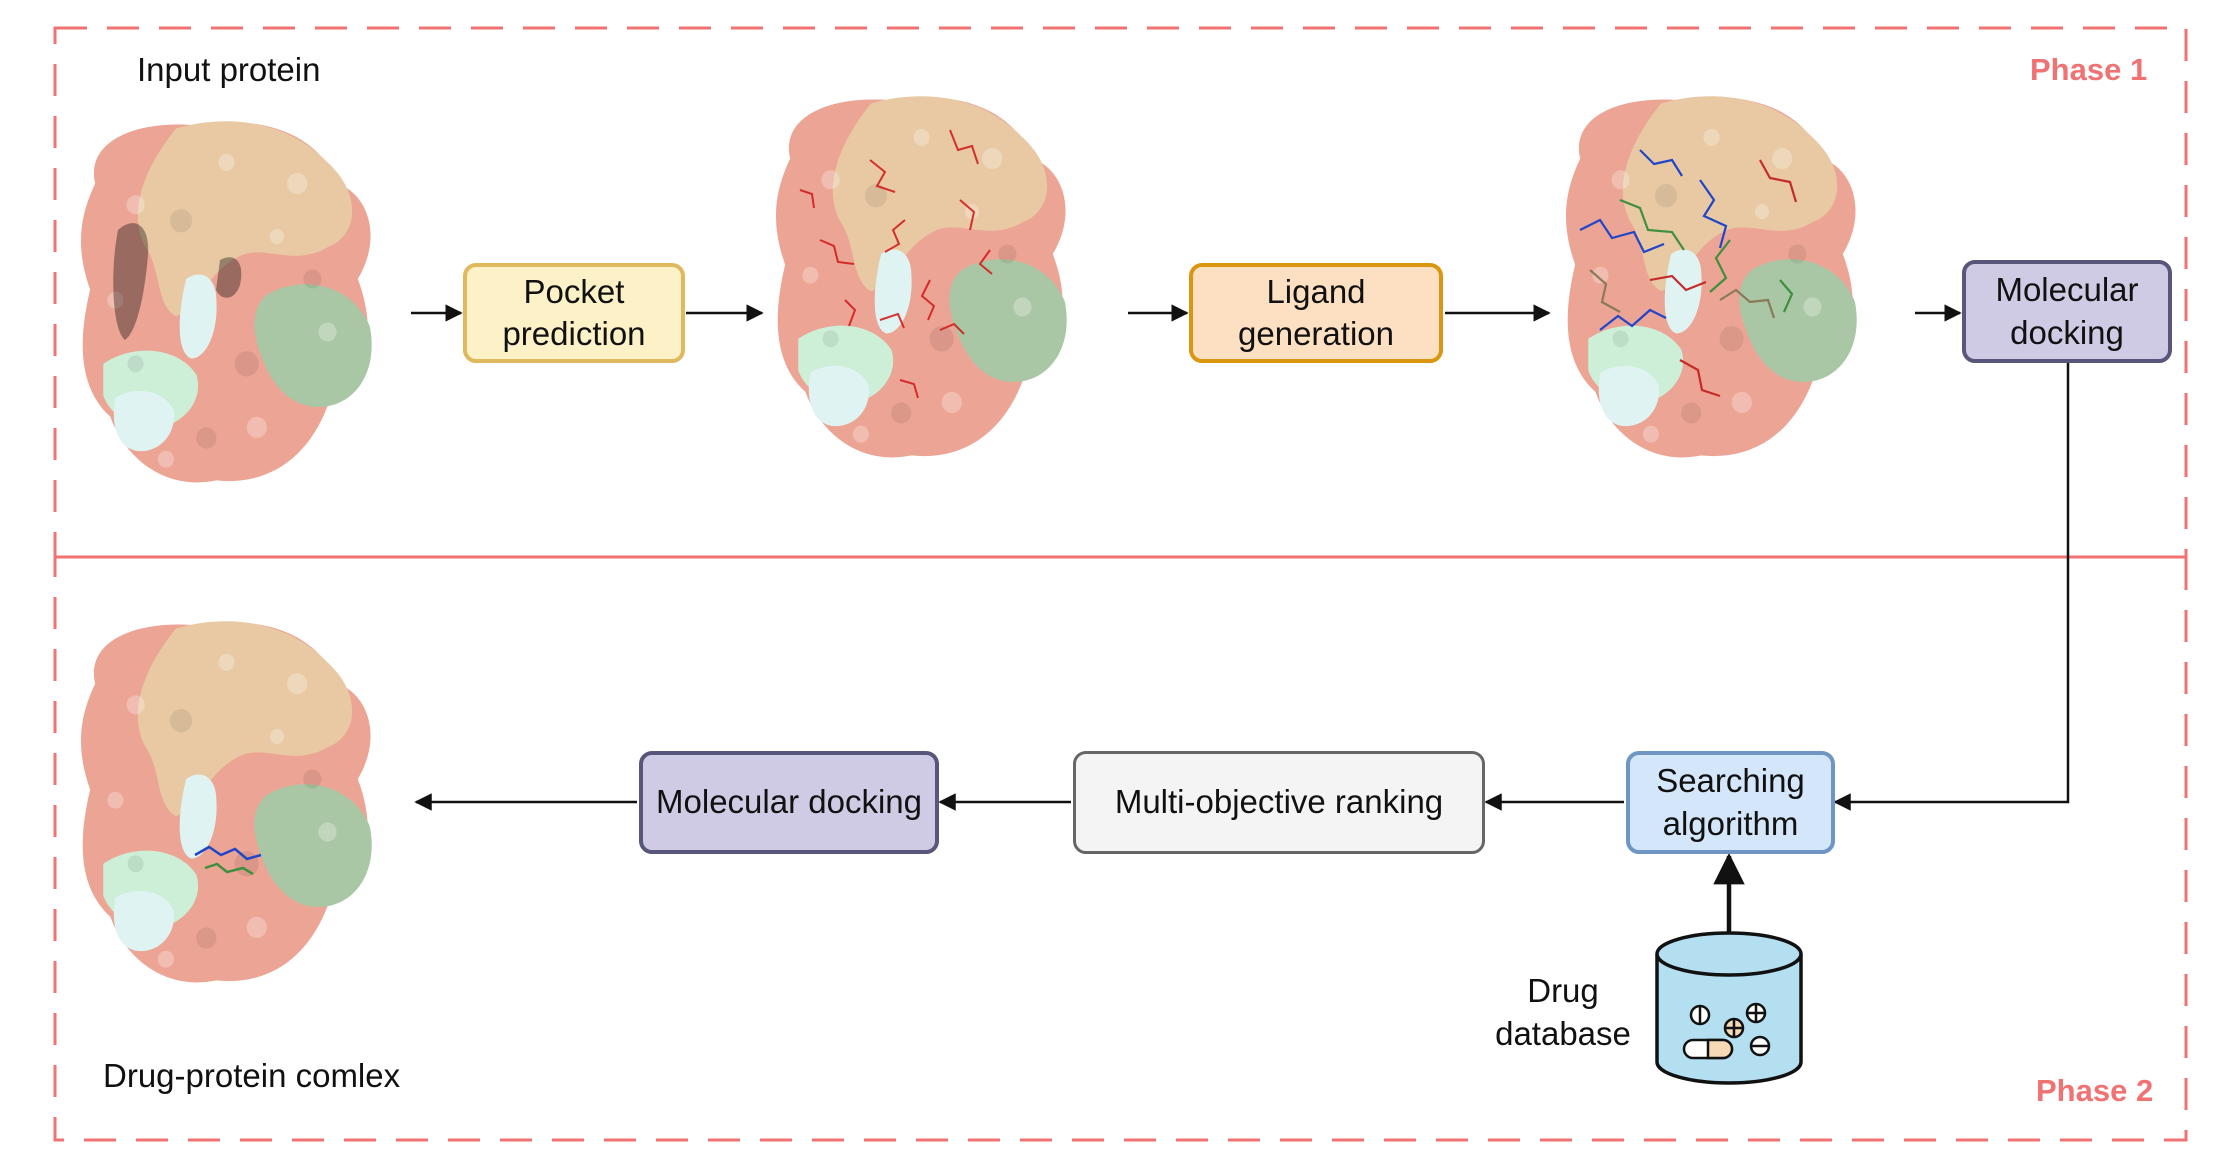 The image size is (2236, 1164). Describe the element at coordinates (1563, 1033) in the screenshot. I see `drug-database-line-2: database` at that location.